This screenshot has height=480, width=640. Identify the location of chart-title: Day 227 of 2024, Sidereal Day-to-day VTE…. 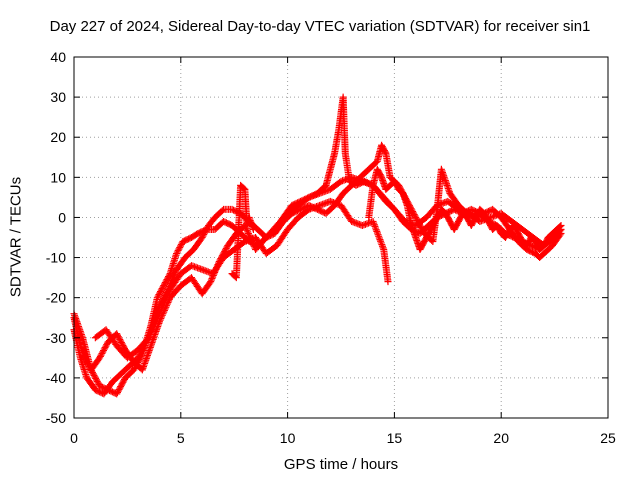
(320, 26).